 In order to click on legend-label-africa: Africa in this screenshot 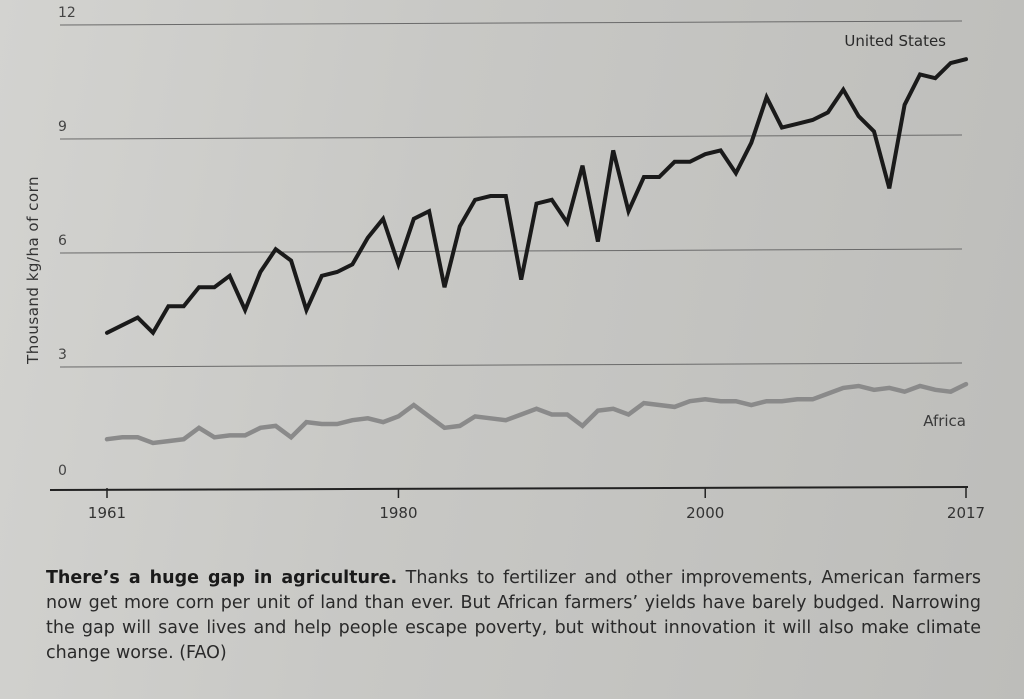, I will do `click(944, 421)`.